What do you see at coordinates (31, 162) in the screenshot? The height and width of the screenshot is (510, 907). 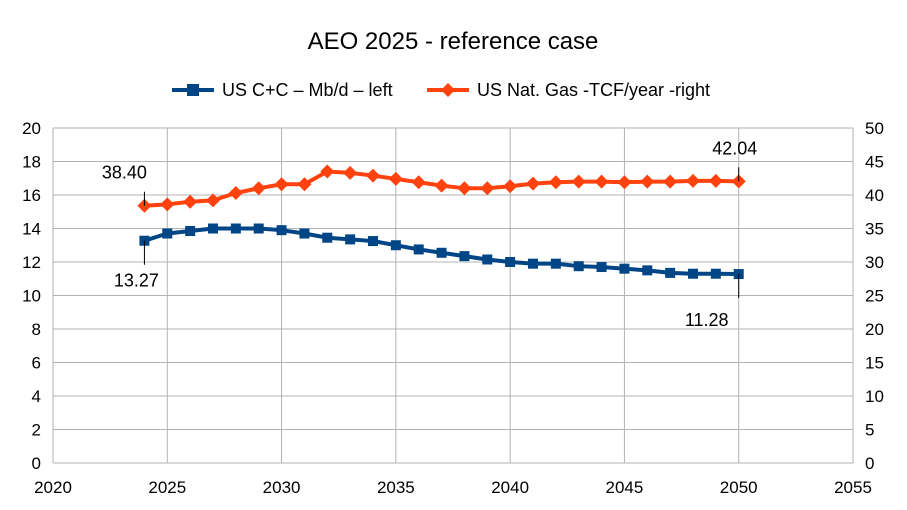 I see `y-left-tick-label: 18` at bounding box center [31, 162].